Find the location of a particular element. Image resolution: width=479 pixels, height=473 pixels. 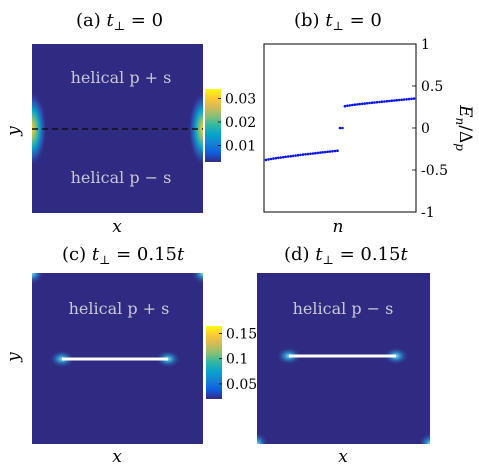

panel-c-ylabel: y is located at coordinates (14, 357).